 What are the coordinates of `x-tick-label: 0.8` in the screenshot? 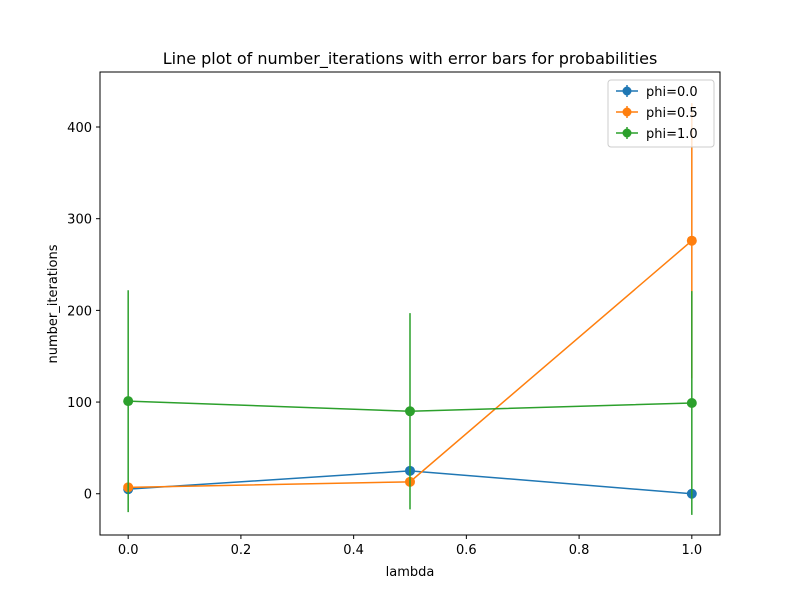 It's located at (579, 550).